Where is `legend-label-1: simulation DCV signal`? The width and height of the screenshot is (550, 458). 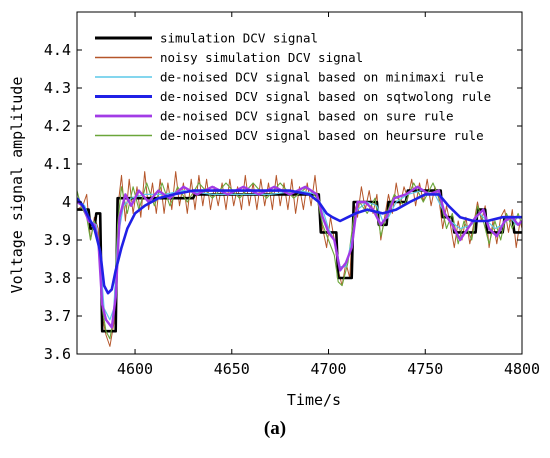 legend-label-1: simulation DCV signal is located at coordinates (239, 38).